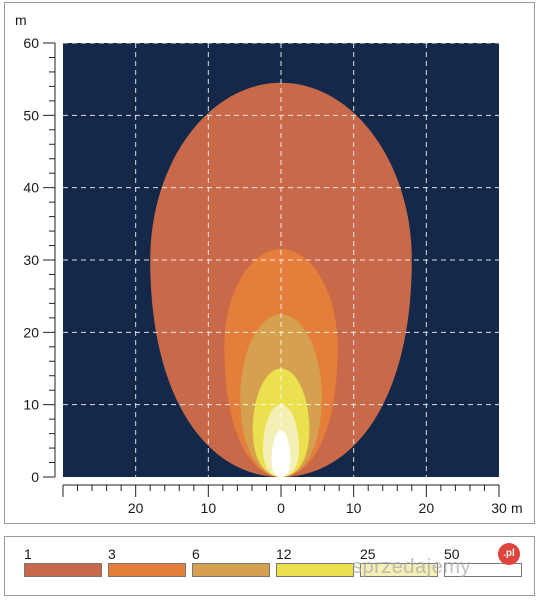  I want to click on x-tick-label: 30, so click(499, 508).